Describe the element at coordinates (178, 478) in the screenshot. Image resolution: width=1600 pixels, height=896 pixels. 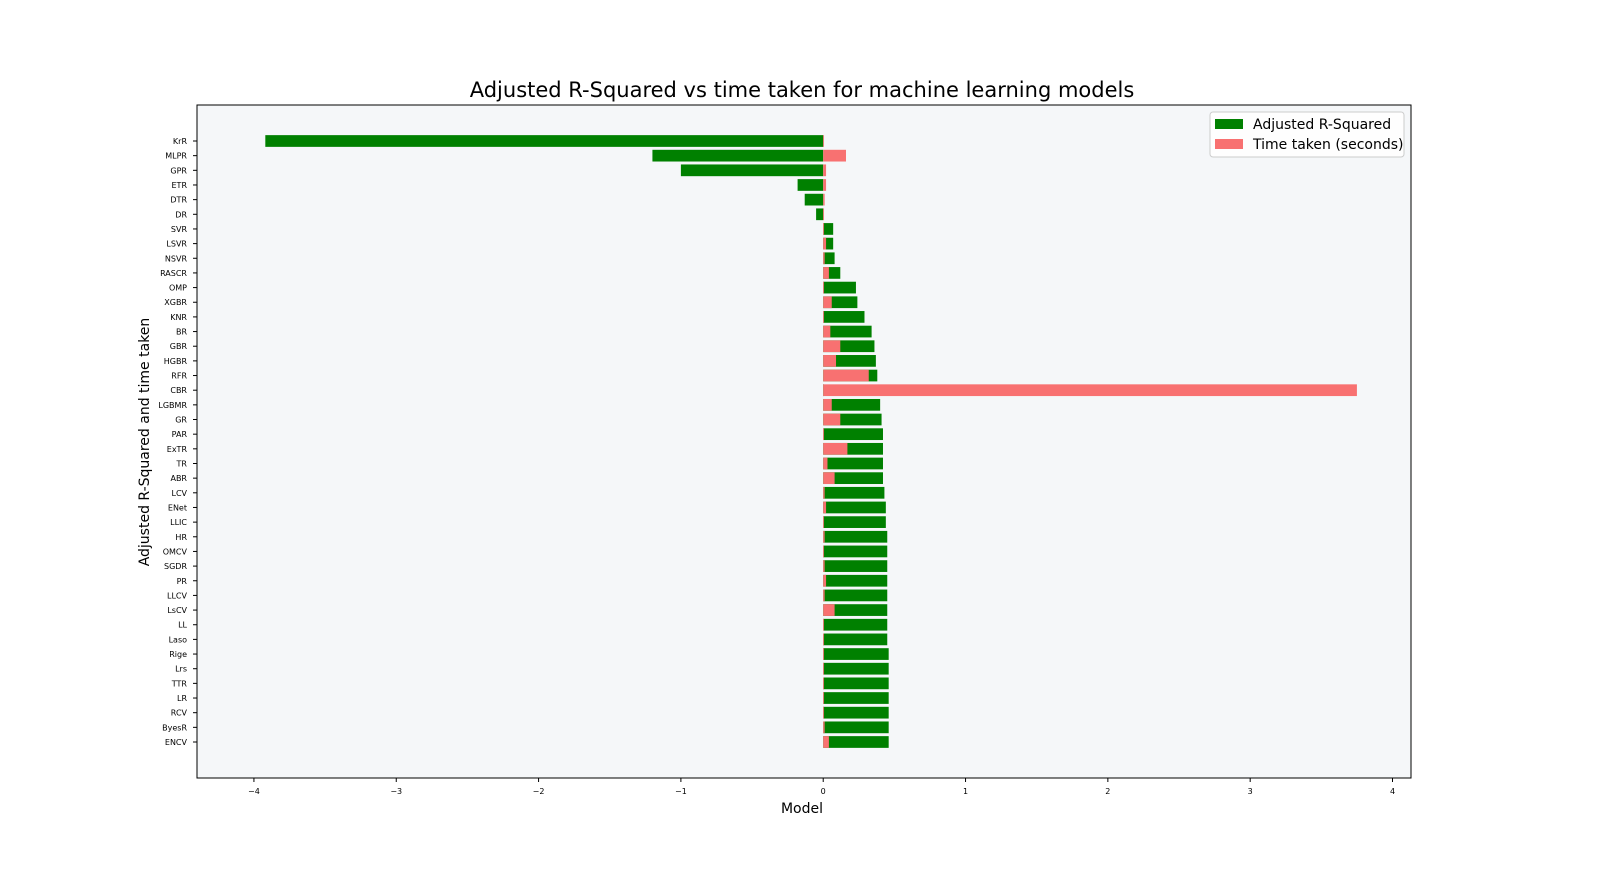
I see `y-tick-label: ABR` at that location.